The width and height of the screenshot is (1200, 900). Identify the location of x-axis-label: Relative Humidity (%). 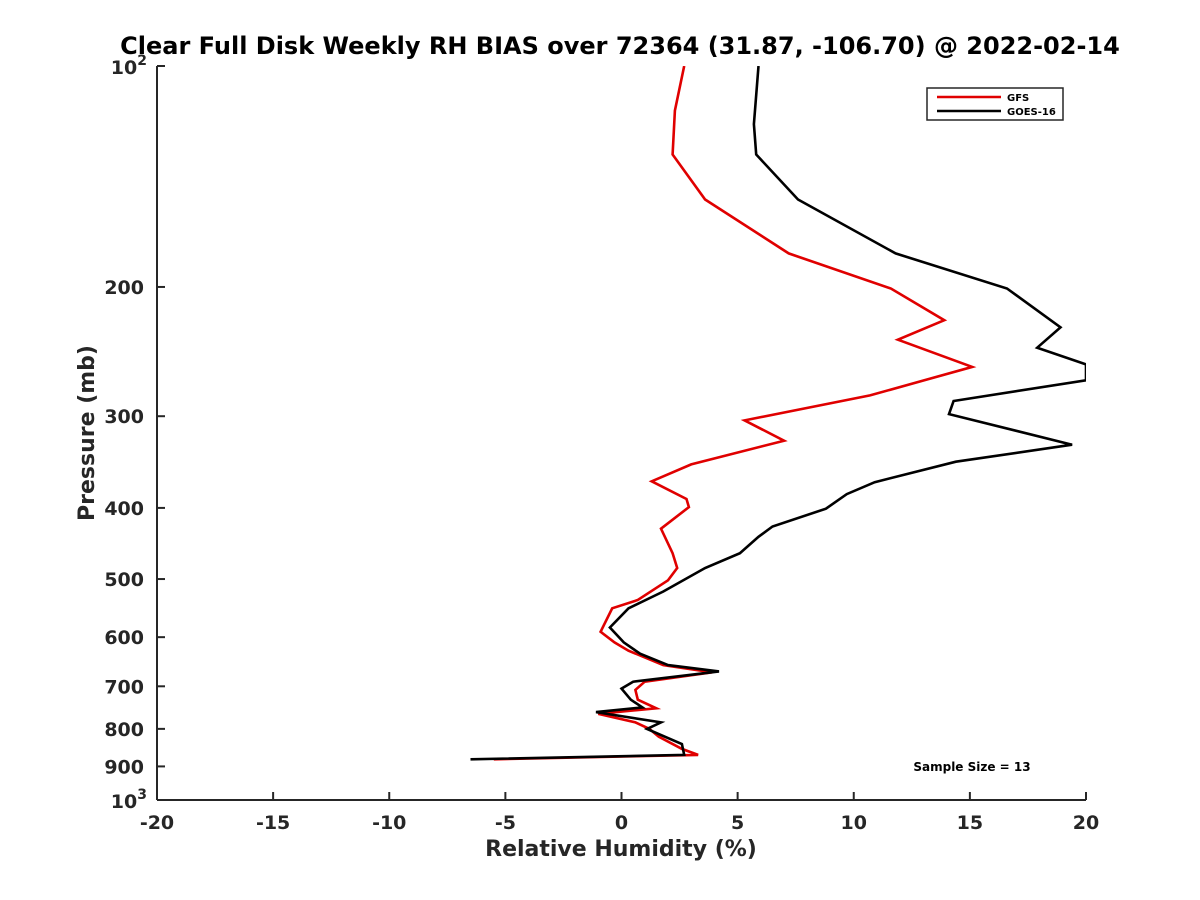
(621, 849).